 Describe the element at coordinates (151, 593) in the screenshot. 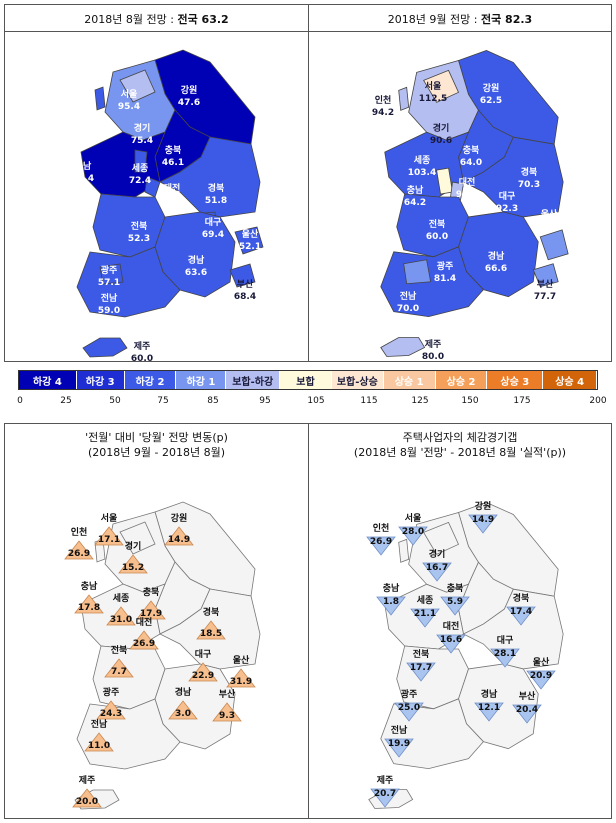

I see `region-name: 충북` at that location.